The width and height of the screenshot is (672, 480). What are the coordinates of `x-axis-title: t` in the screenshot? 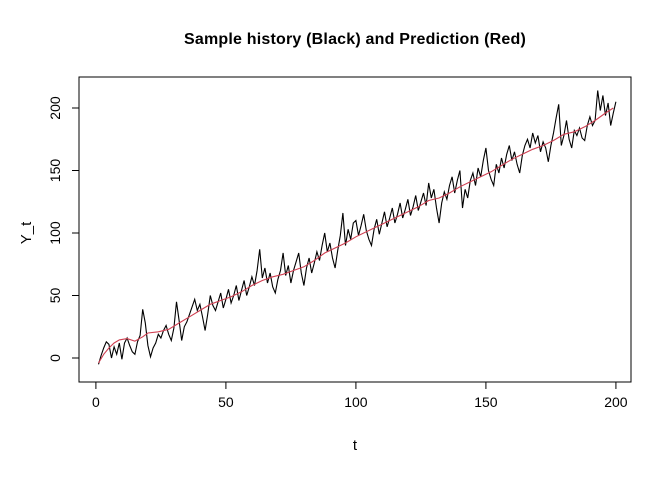 It's located at (355, 445).